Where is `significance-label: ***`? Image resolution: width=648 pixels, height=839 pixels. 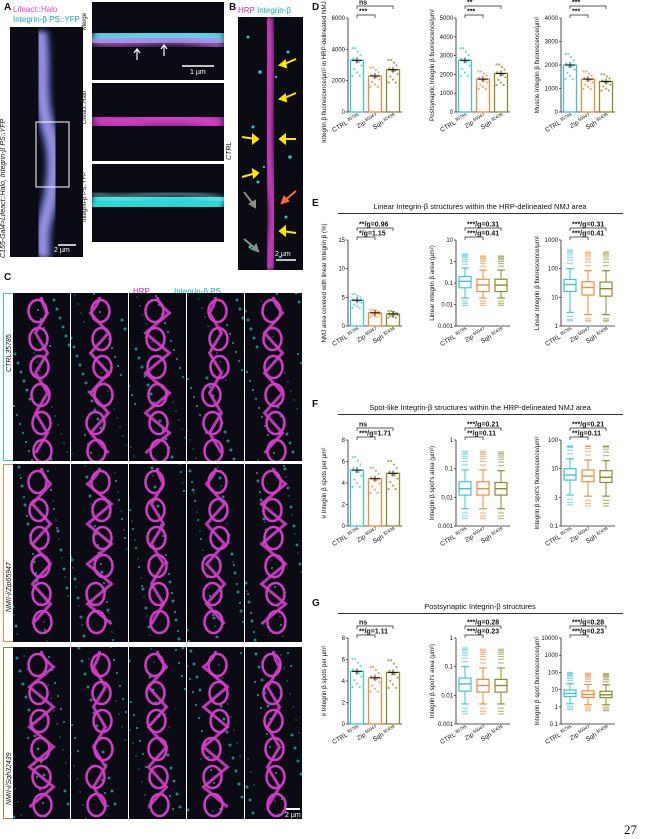
significance-label: *** is located at coordinates (471, 12).